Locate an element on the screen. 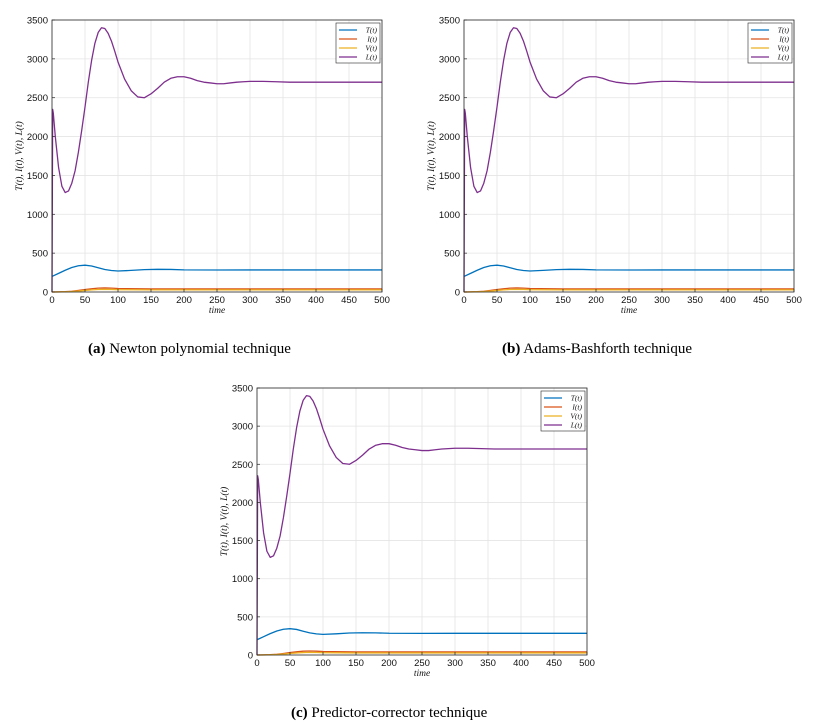 The width and height of the screenshot is (817, 728). caption-c: (c) Predictor-corrector technique is located at coordinates (389, 713).